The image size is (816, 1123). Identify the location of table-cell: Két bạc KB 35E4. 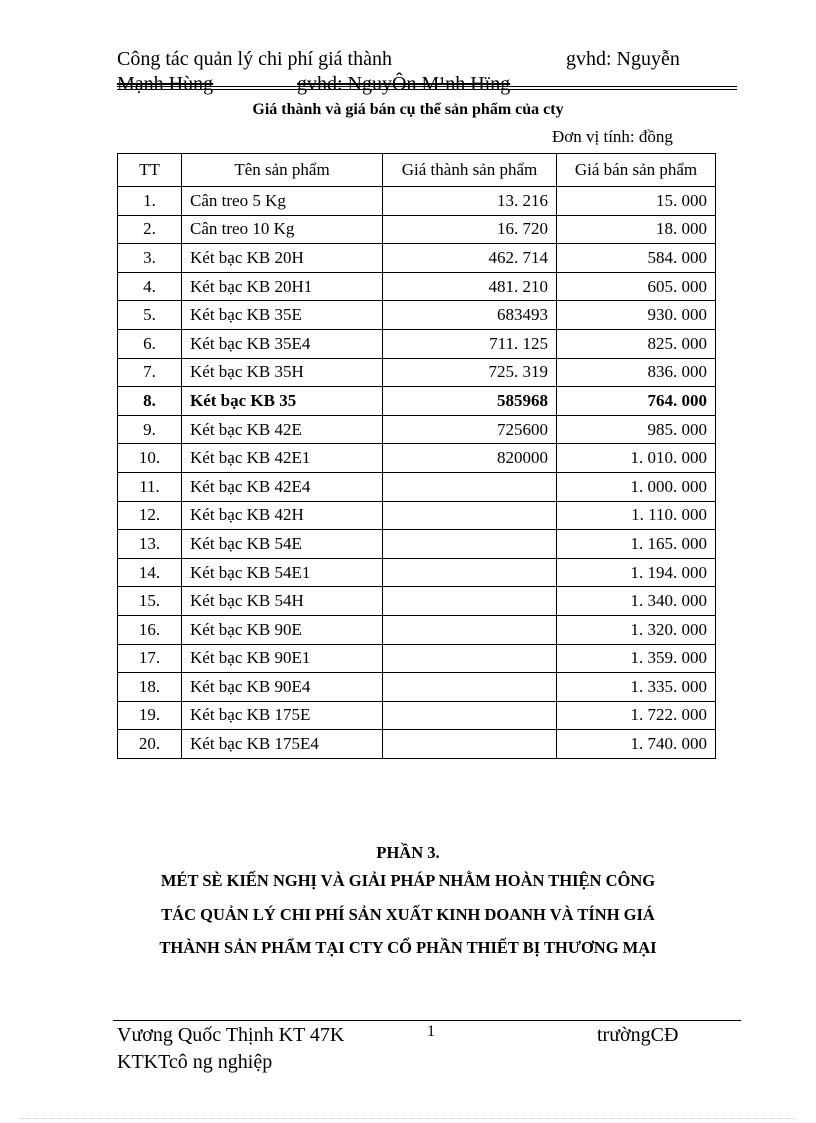
(282, 343).